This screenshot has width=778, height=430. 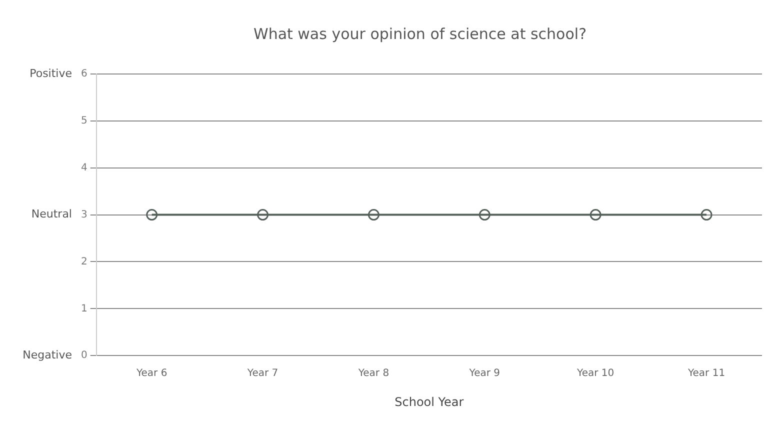 What do you see at coordinates (84, 356) in the screenshot?
I see `y-tick-label: 0` at bounding box center [84, 356].